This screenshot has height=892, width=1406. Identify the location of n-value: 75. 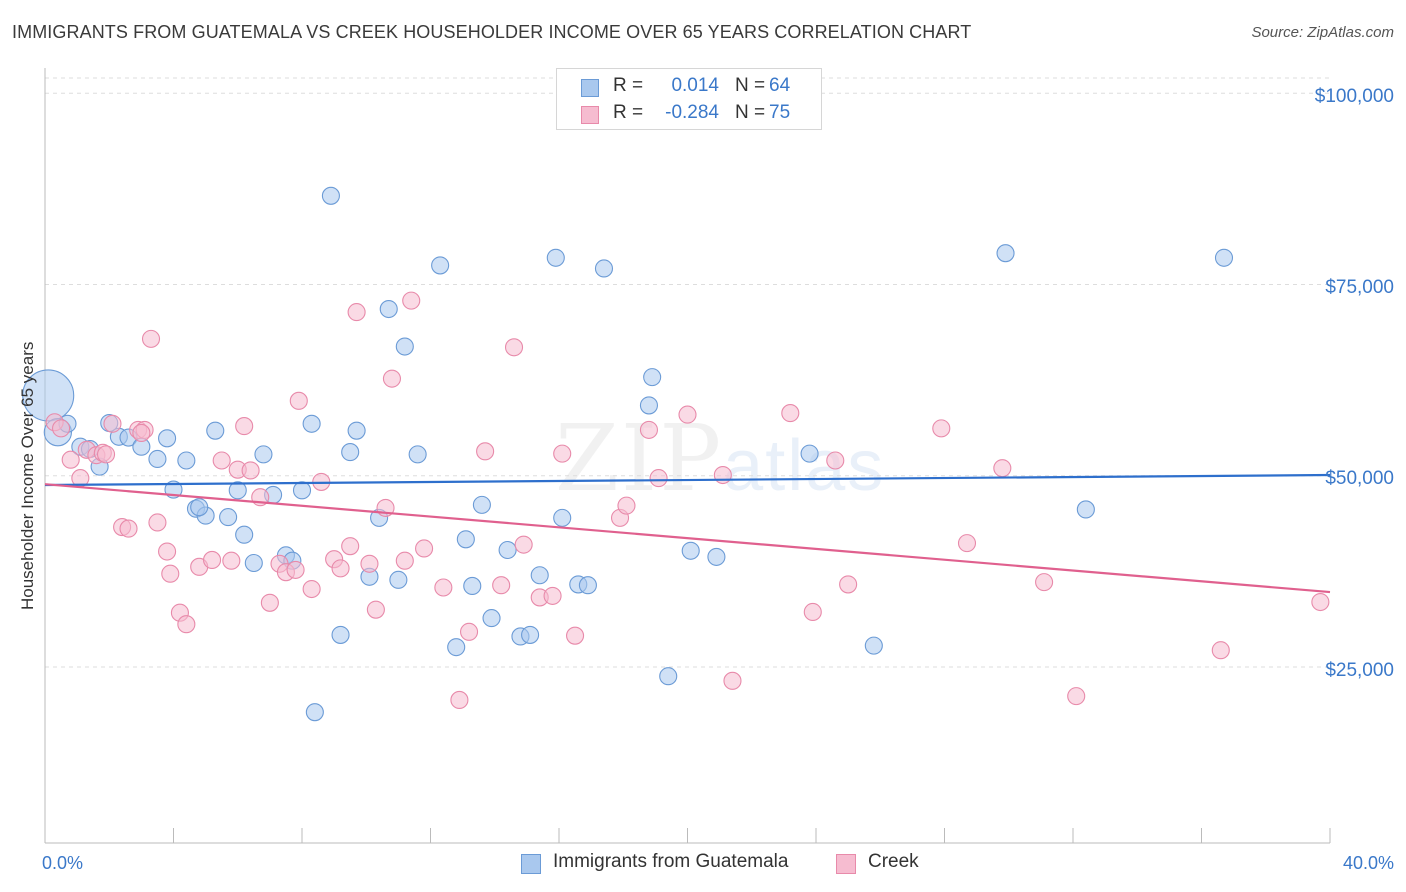
(780, 112).